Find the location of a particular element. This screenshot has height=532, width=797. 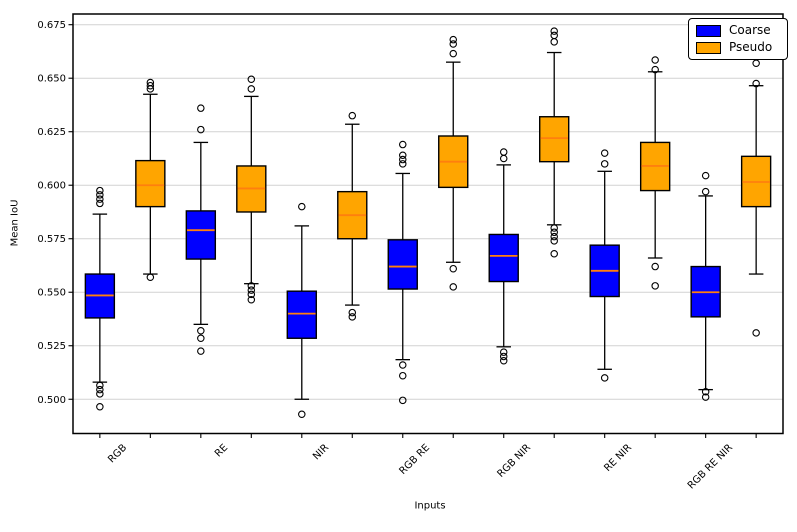

y-tick-label: 0.625 is located at coordinates (51, 132).